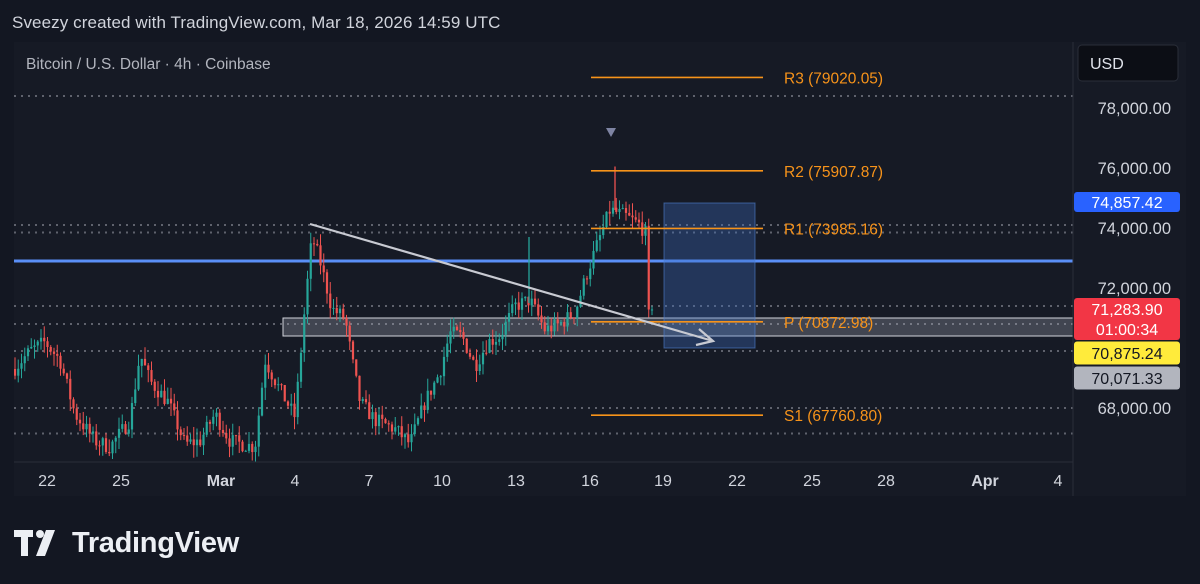  I want to click on trend-arrow-line, so click(511, 282).